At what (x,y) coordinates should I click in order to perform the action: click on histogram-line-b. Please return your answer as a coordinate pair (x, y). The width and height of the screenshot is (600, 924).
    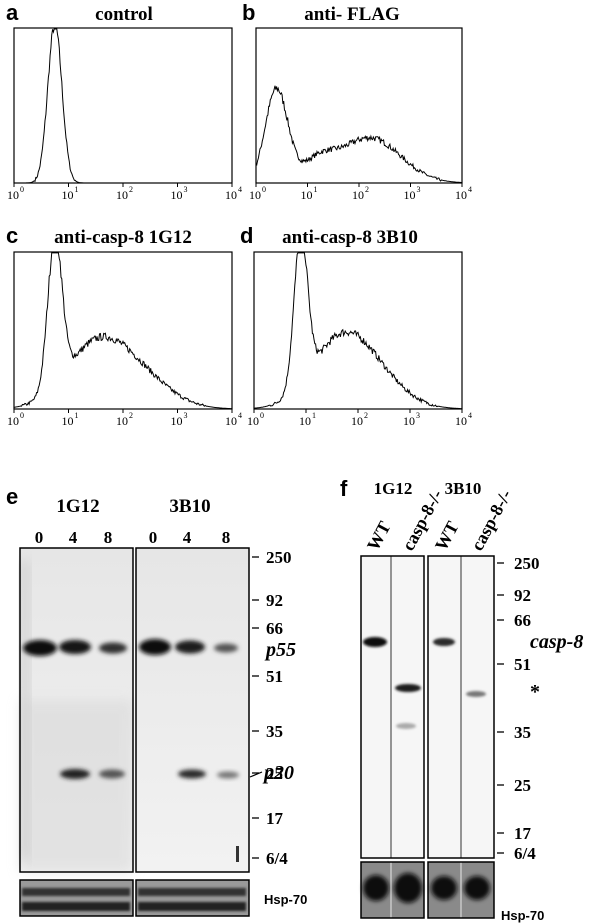
    Looking at the image, I should click on (358, 134).